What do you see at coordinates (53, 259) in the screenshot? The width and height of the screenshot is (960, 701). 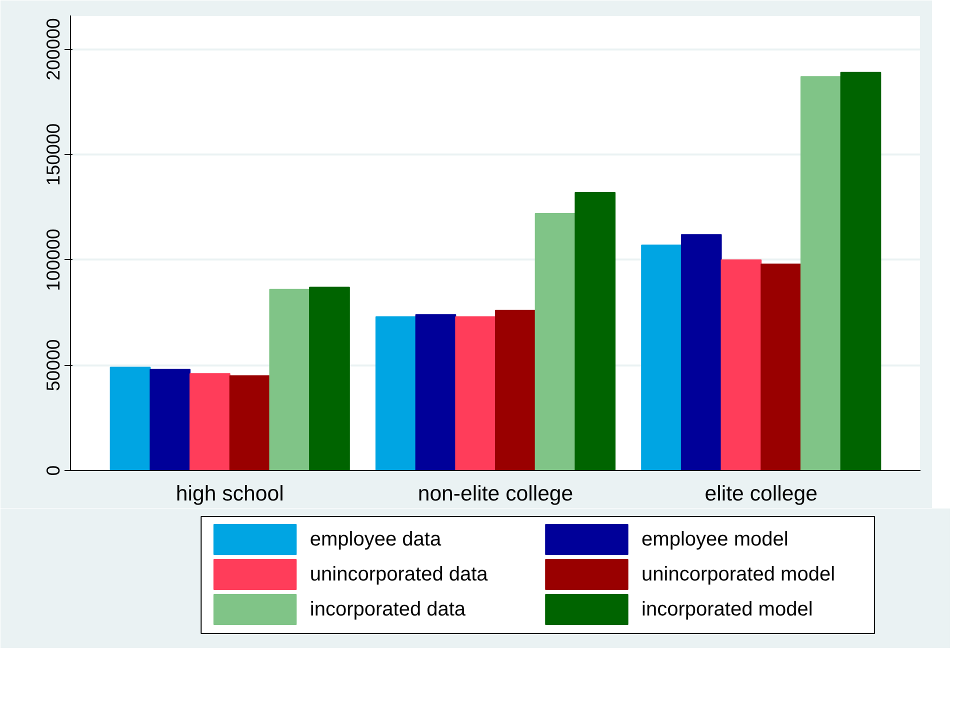 I see `y-tick-label: 100000` at bounding box center [53, 259].